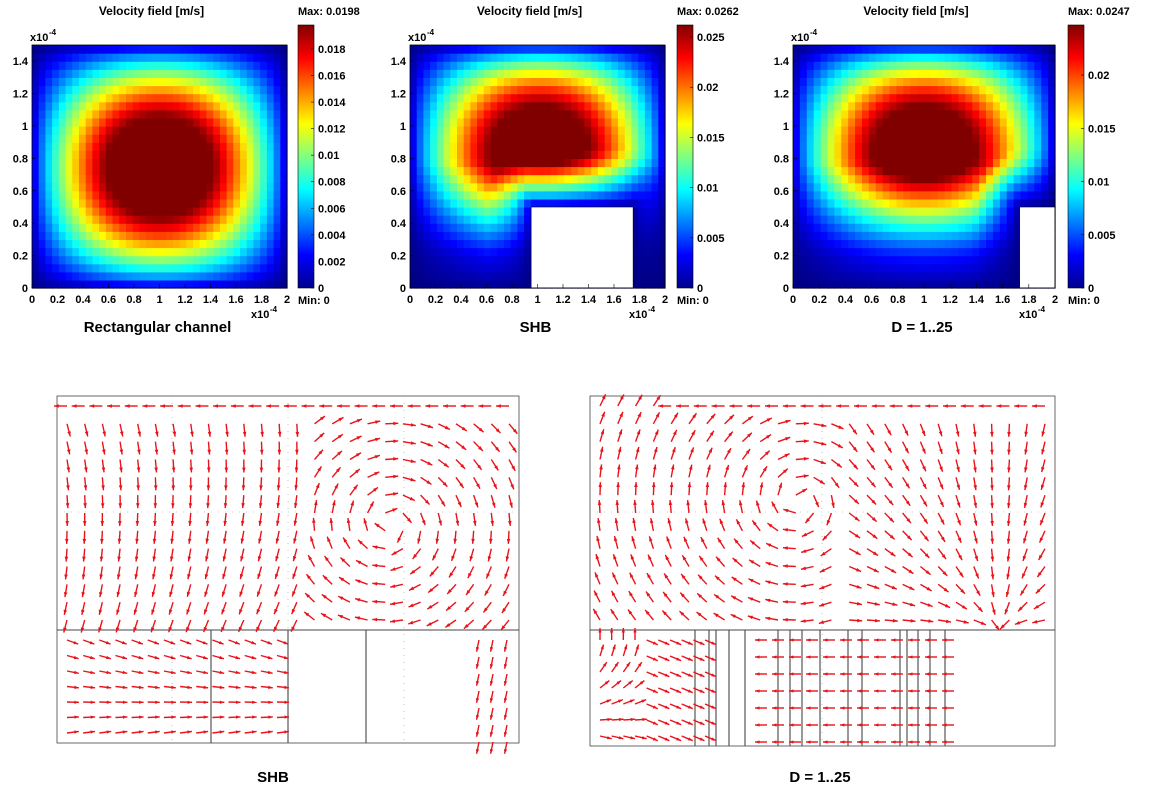 Image resolution: width=1153 pixels, height=790 pixels. Describe the element at coordinates (133, 300) in the screenshot. I see `x-tick-label: 0.8` at that location.